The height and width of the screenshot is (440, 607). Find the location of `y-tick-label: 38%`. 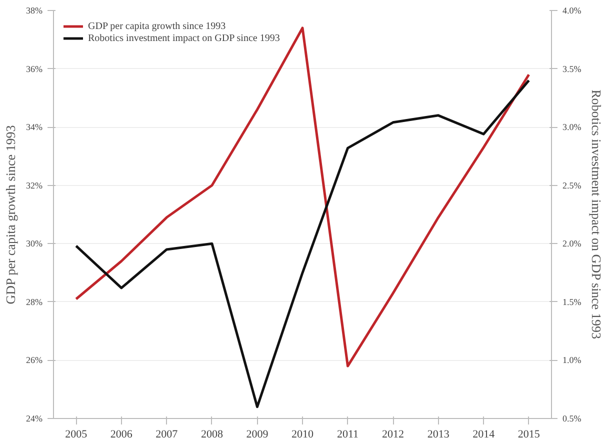

y-tick-label: 38% is located at coordinates (35, 11).